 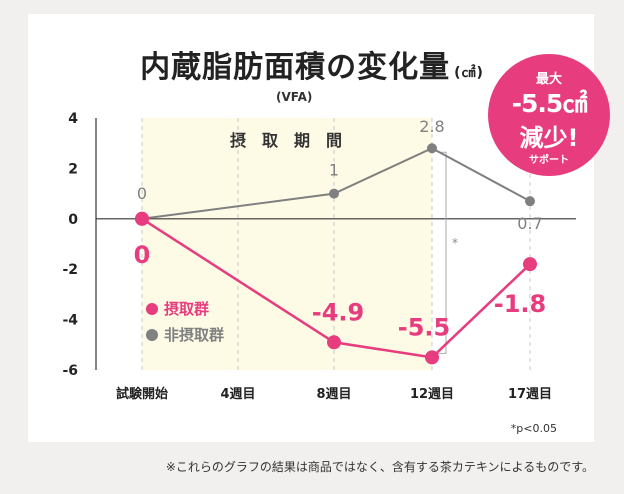 What do you see at coordinates (549, 160) in the screenshot?
I see `badge-line-4: サポート` at bounding box center [549, 160].